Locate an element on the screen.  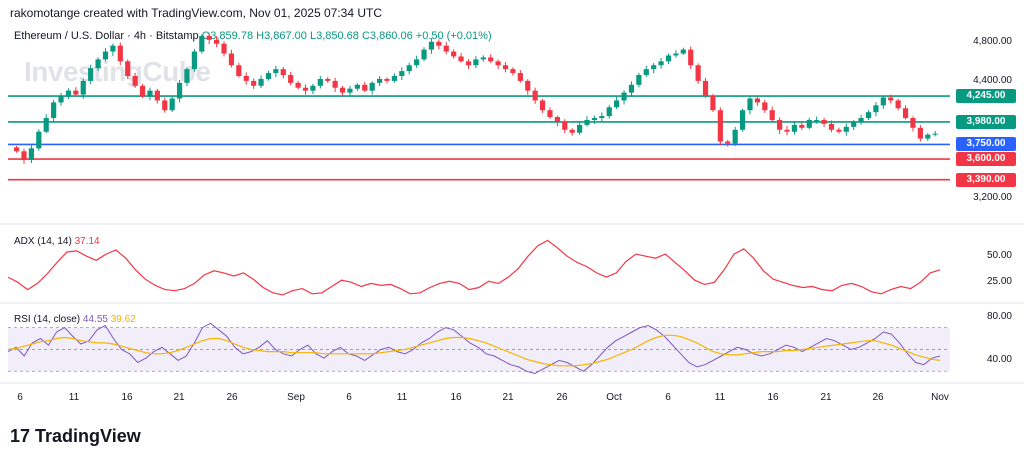
symbol-title: Ethereum / U.S. Dollar · 4h · Bitstamp is located at coordinates (106, 36).